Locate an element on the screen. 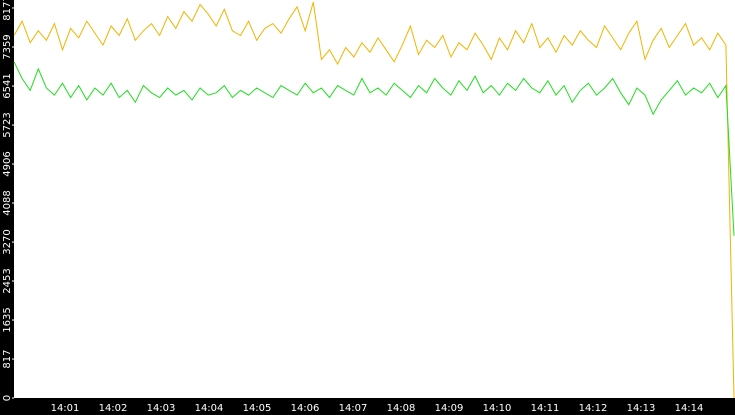  y-tick-label: 817 is located at coordinates (7, 358).